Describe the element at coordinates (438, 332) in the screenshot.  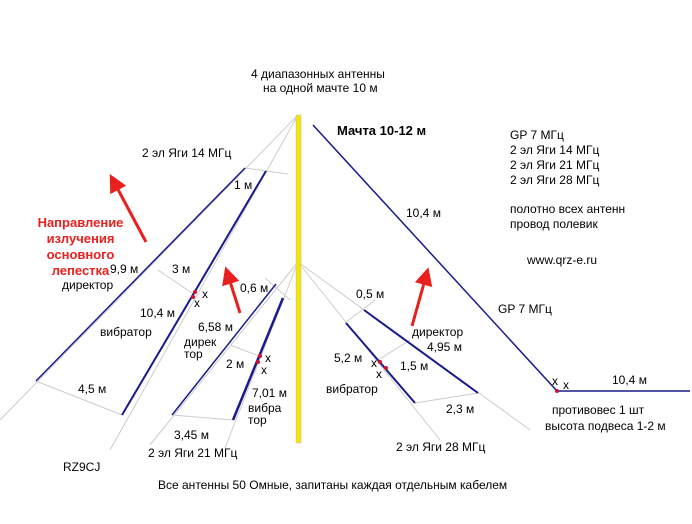
I see `yagi28-director-label: директор` at that location.